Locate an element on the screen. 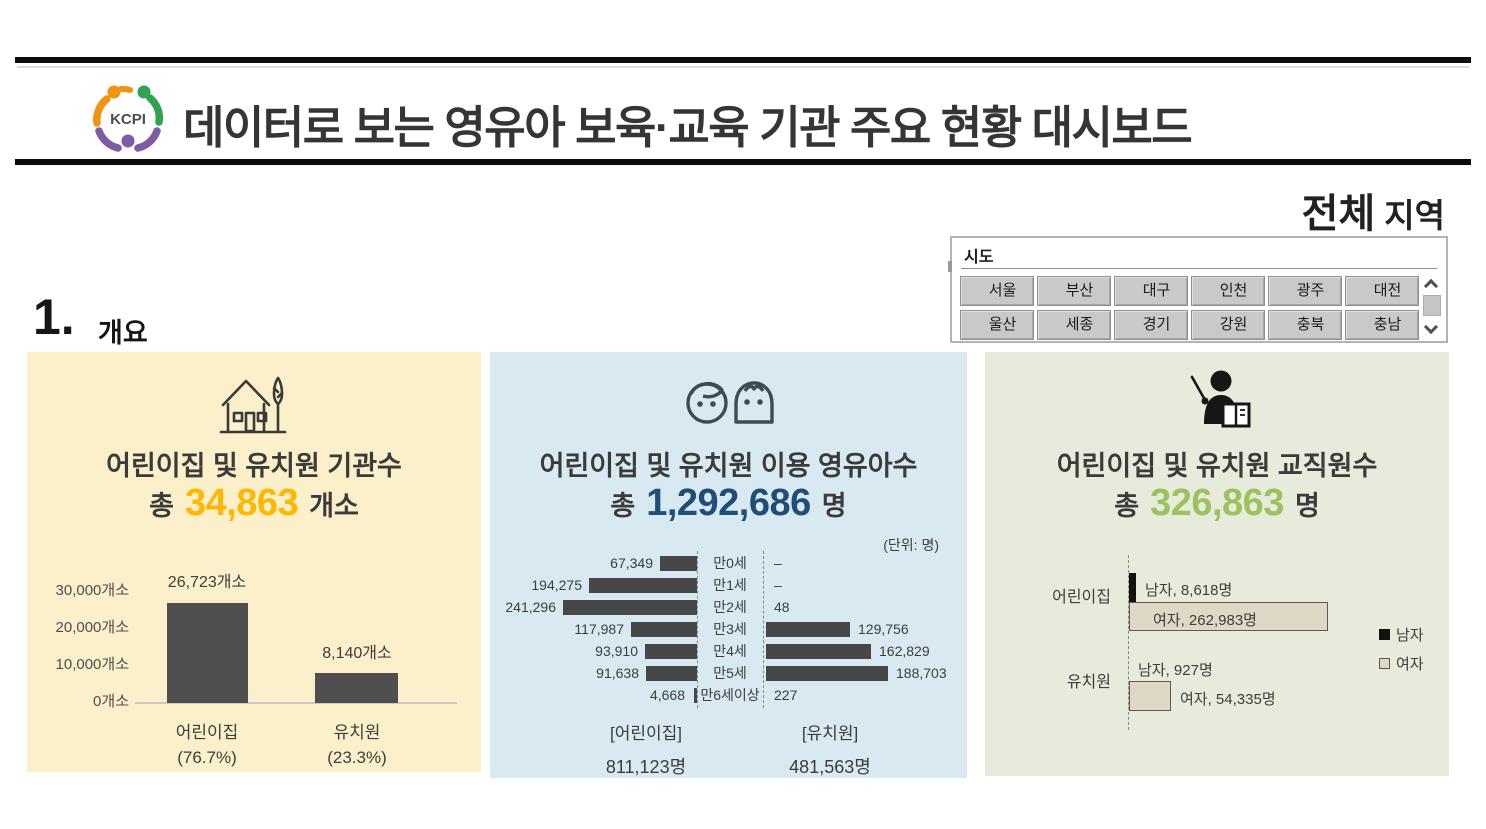 This screenshot has height=829, width=1486. legend-female: 여자 is located at coordinates (1401, 663).